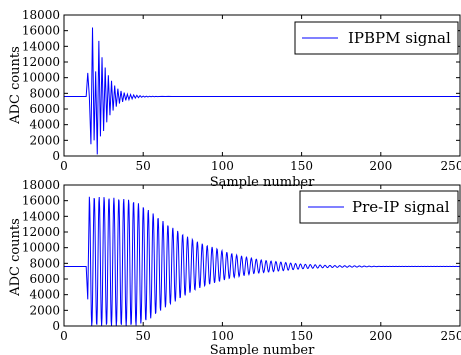 This screenshot has width=461, height=355. Describe the element at coordinates (41, 46) in the screenshot. I see `top-y-tick-label: 14000` at that location.